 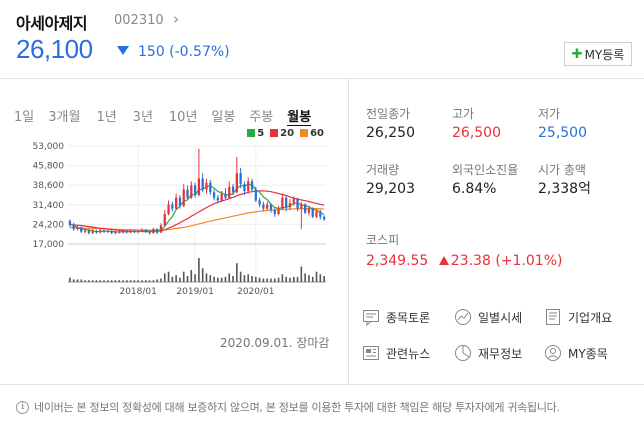 I want to click on link-trend: 일별시세, so click(x=488, y=317).